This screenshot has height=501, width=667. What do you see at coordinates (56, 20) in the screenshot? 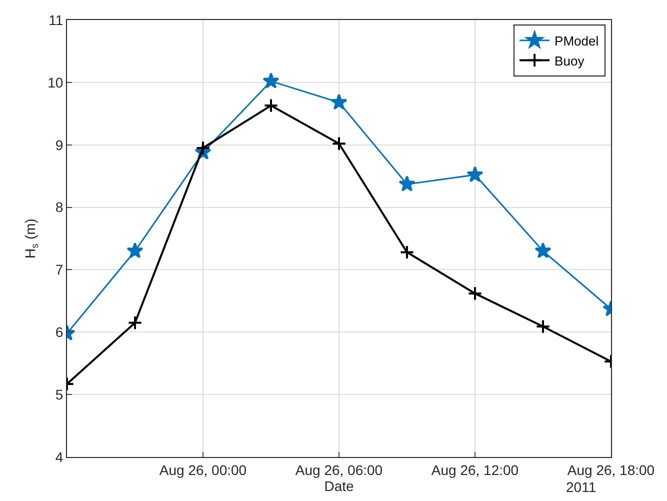
I see `y-tick-label: 11` at bounding box center [56, 20].